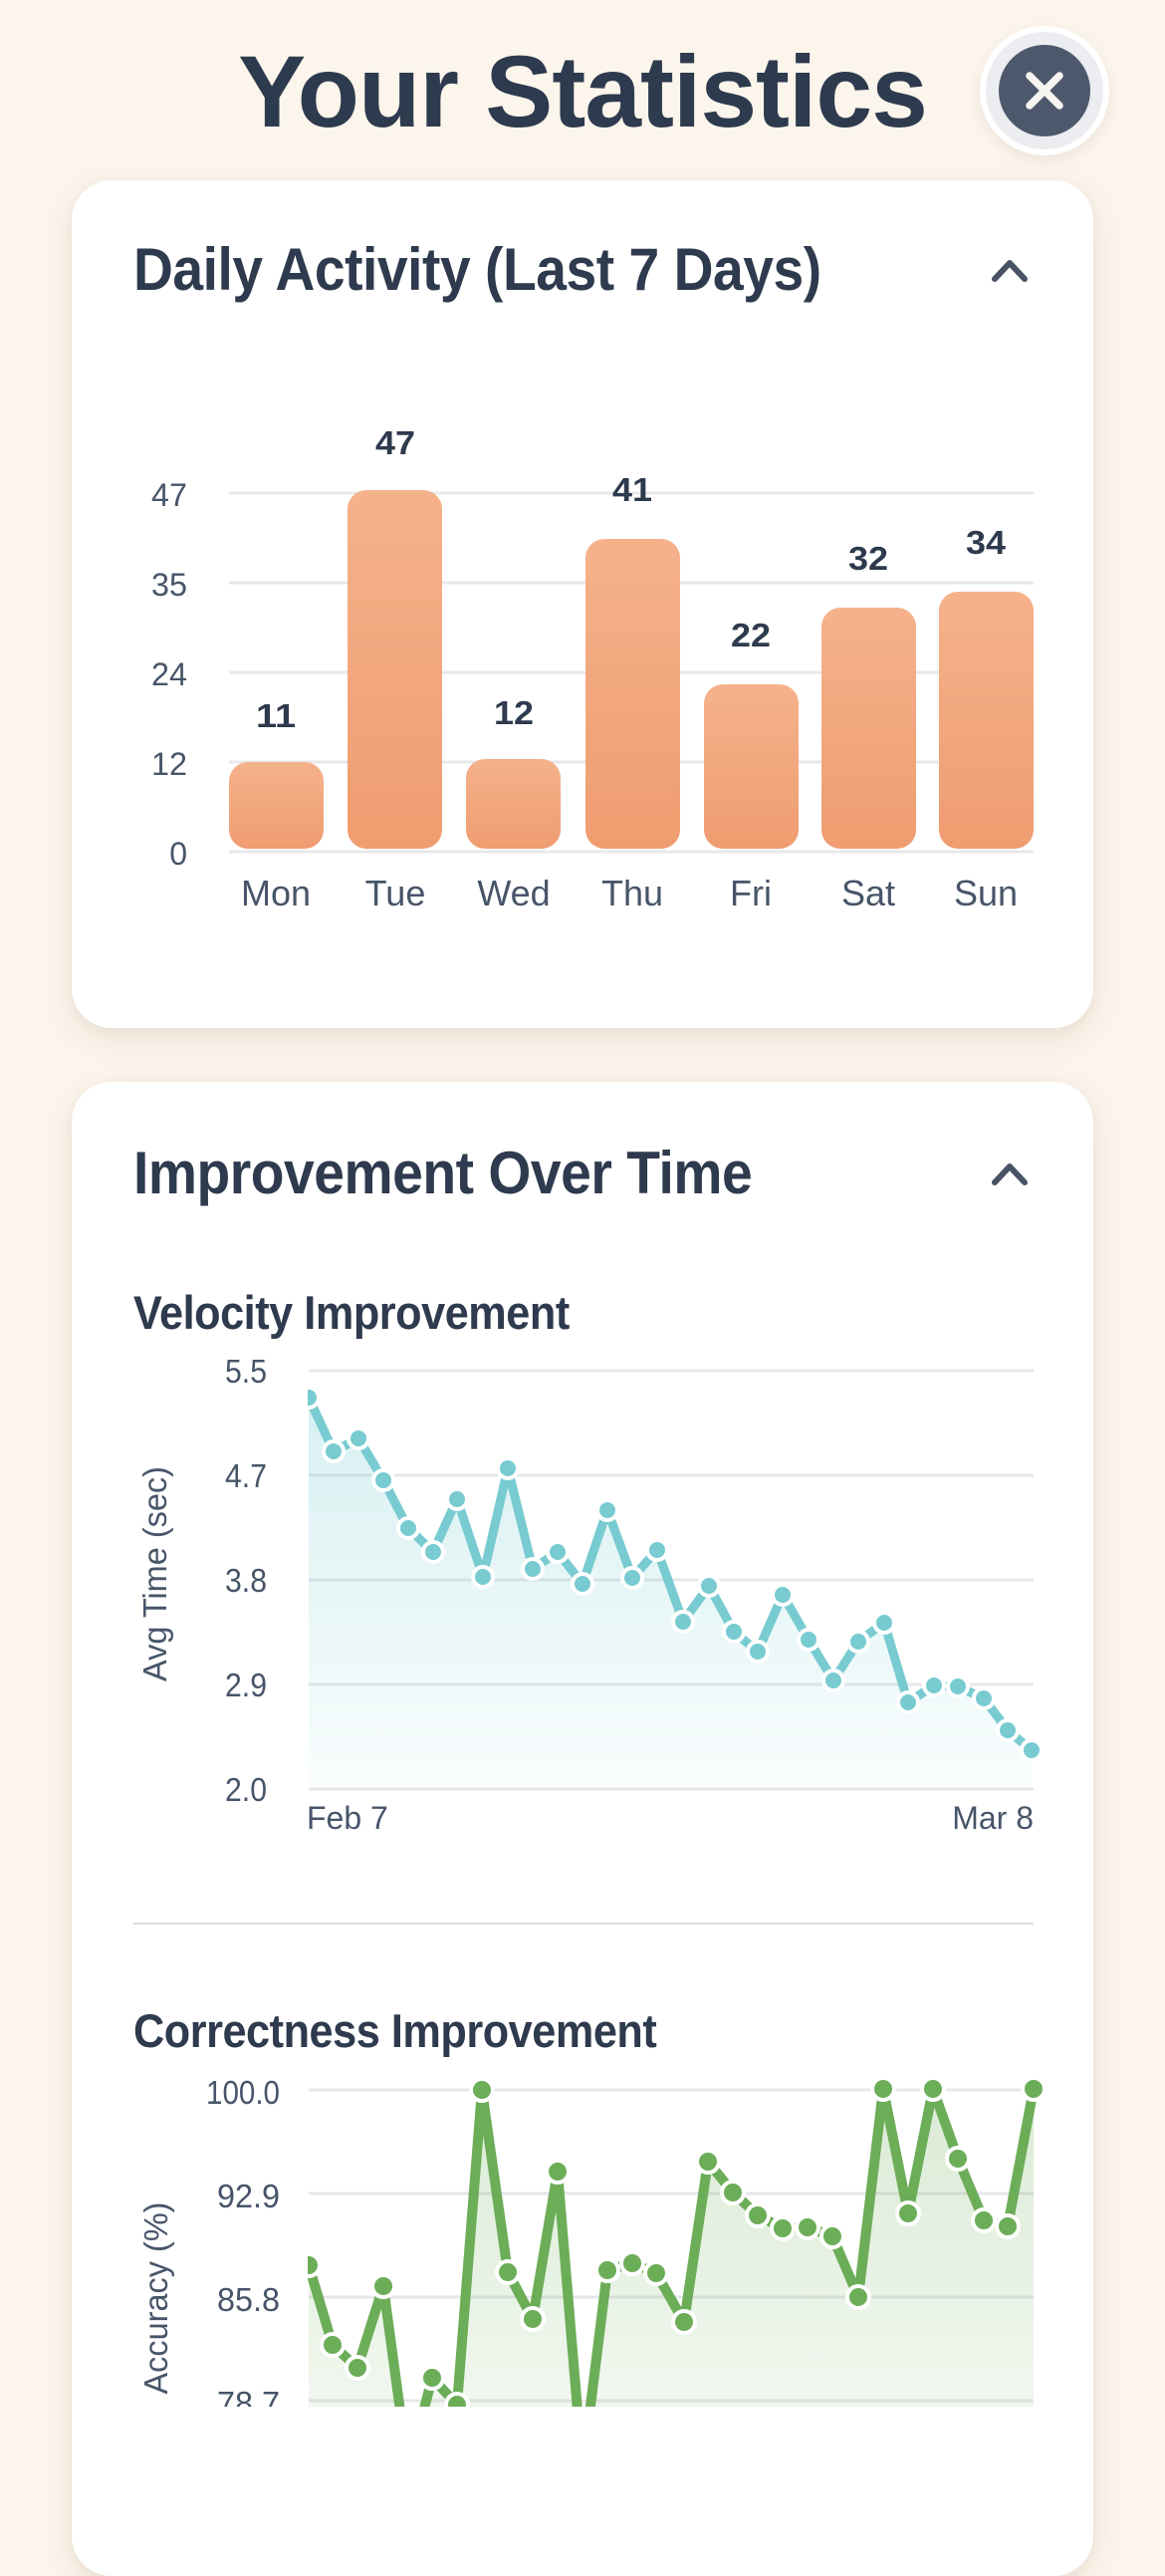  What do you see at coordinates (169, 674) in the screenshot?
I see `svg-text: 24` at bounding box center [169, 674].